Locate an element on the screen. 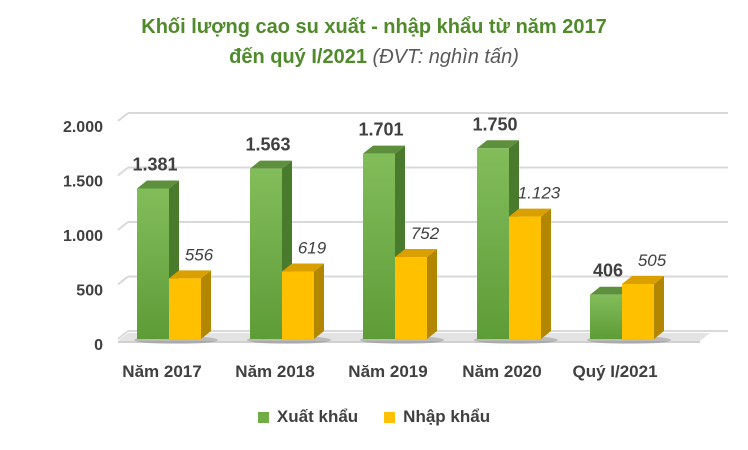  y-tick-label: 0 is located at coordinates (98, 345).